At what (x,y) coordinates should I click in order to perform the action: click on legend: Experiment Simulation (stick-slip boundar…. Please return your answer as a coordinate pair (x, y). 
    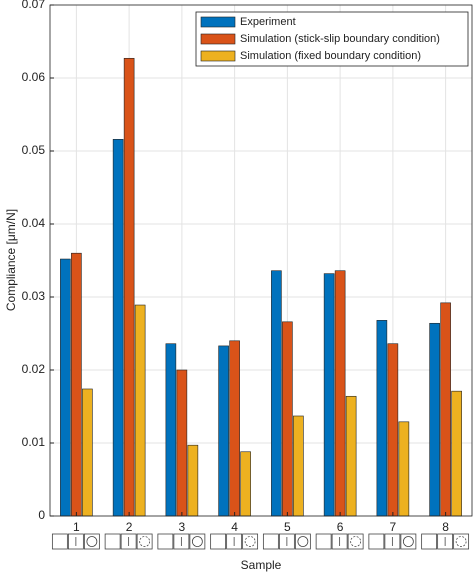
    Looking at the image, I should click on (332, 39).